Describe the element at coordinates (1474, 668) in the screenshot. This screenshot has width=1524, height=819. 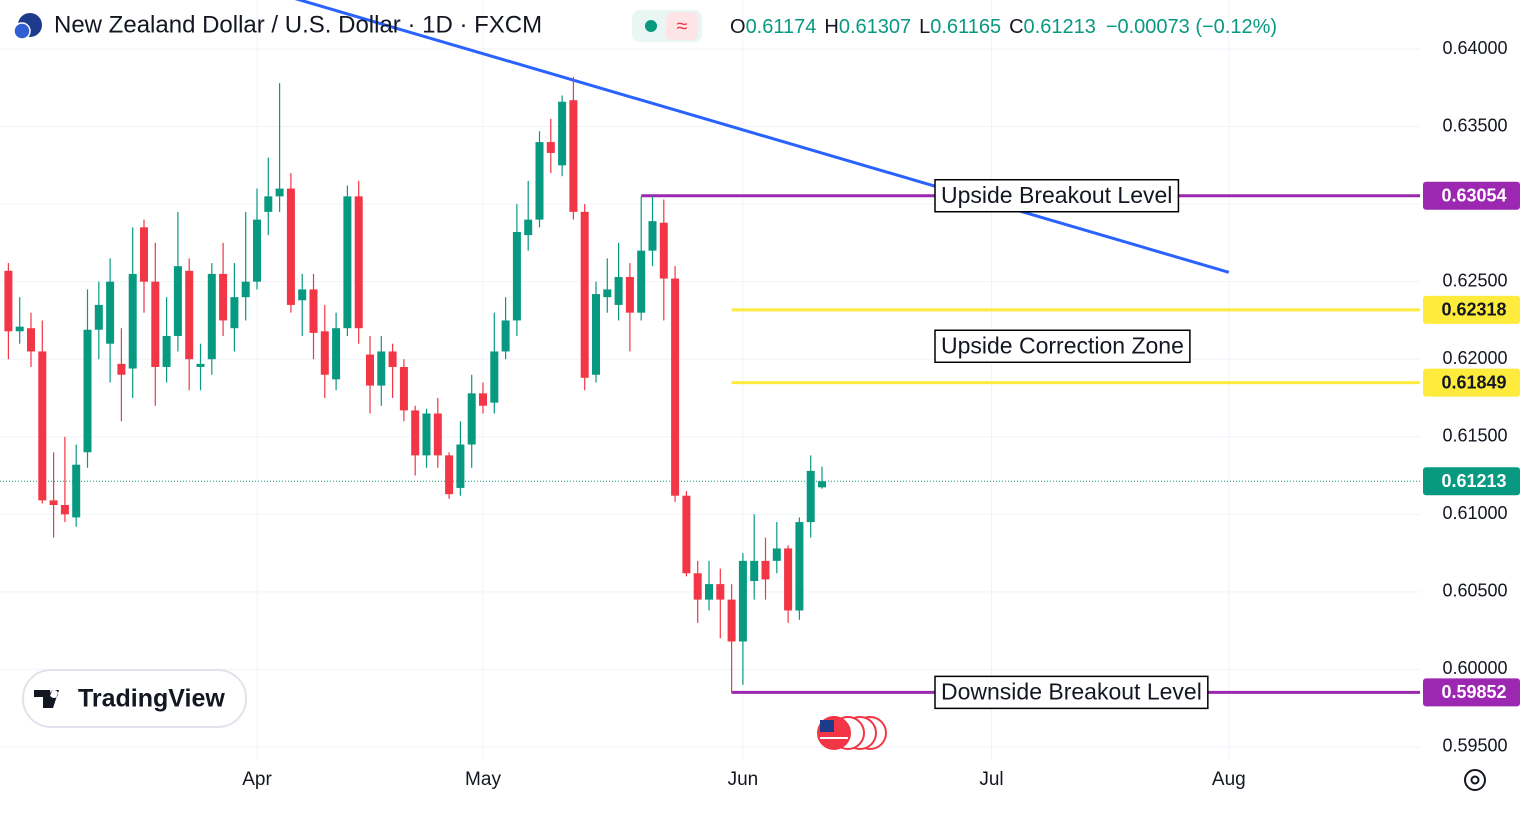
I see `y-tick-label: 0.60000` at that location.